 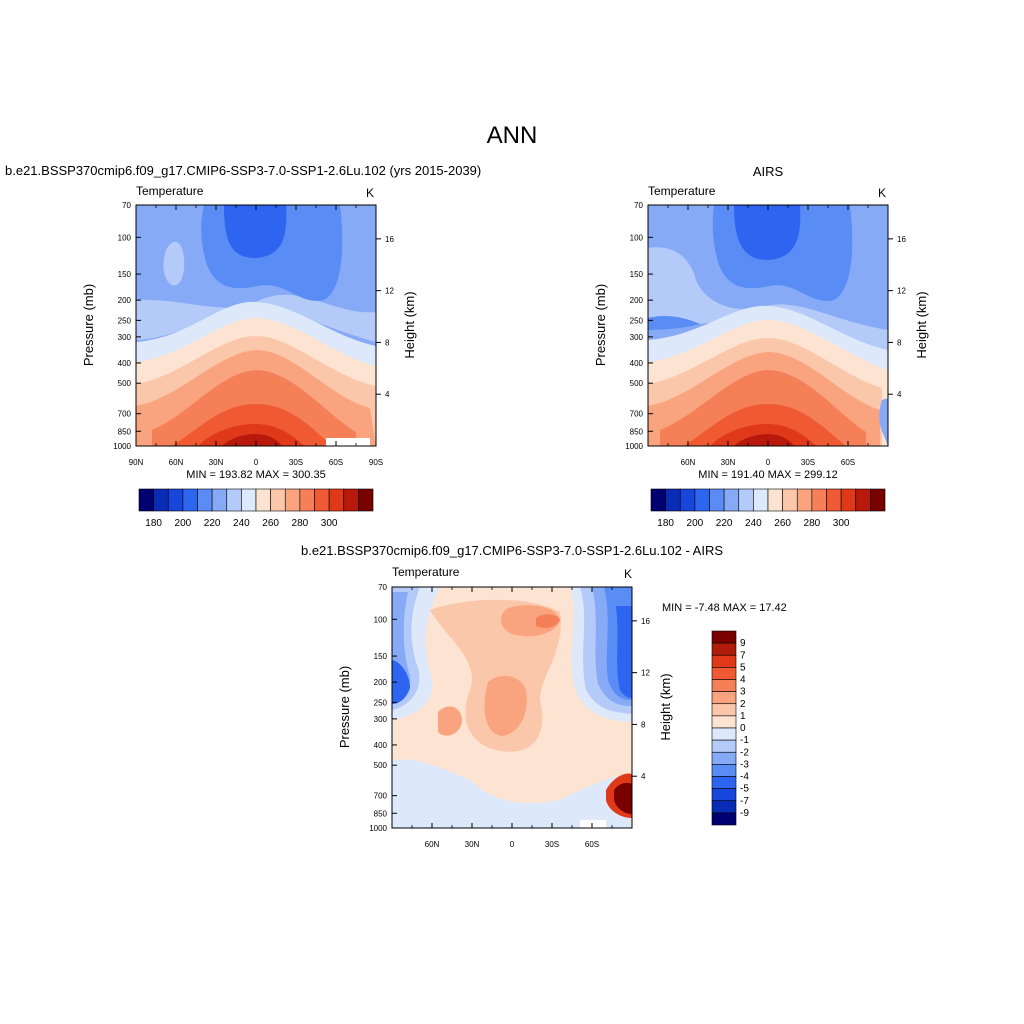 I want to click on contour-upper-lobe, so click(x=768, y=298).